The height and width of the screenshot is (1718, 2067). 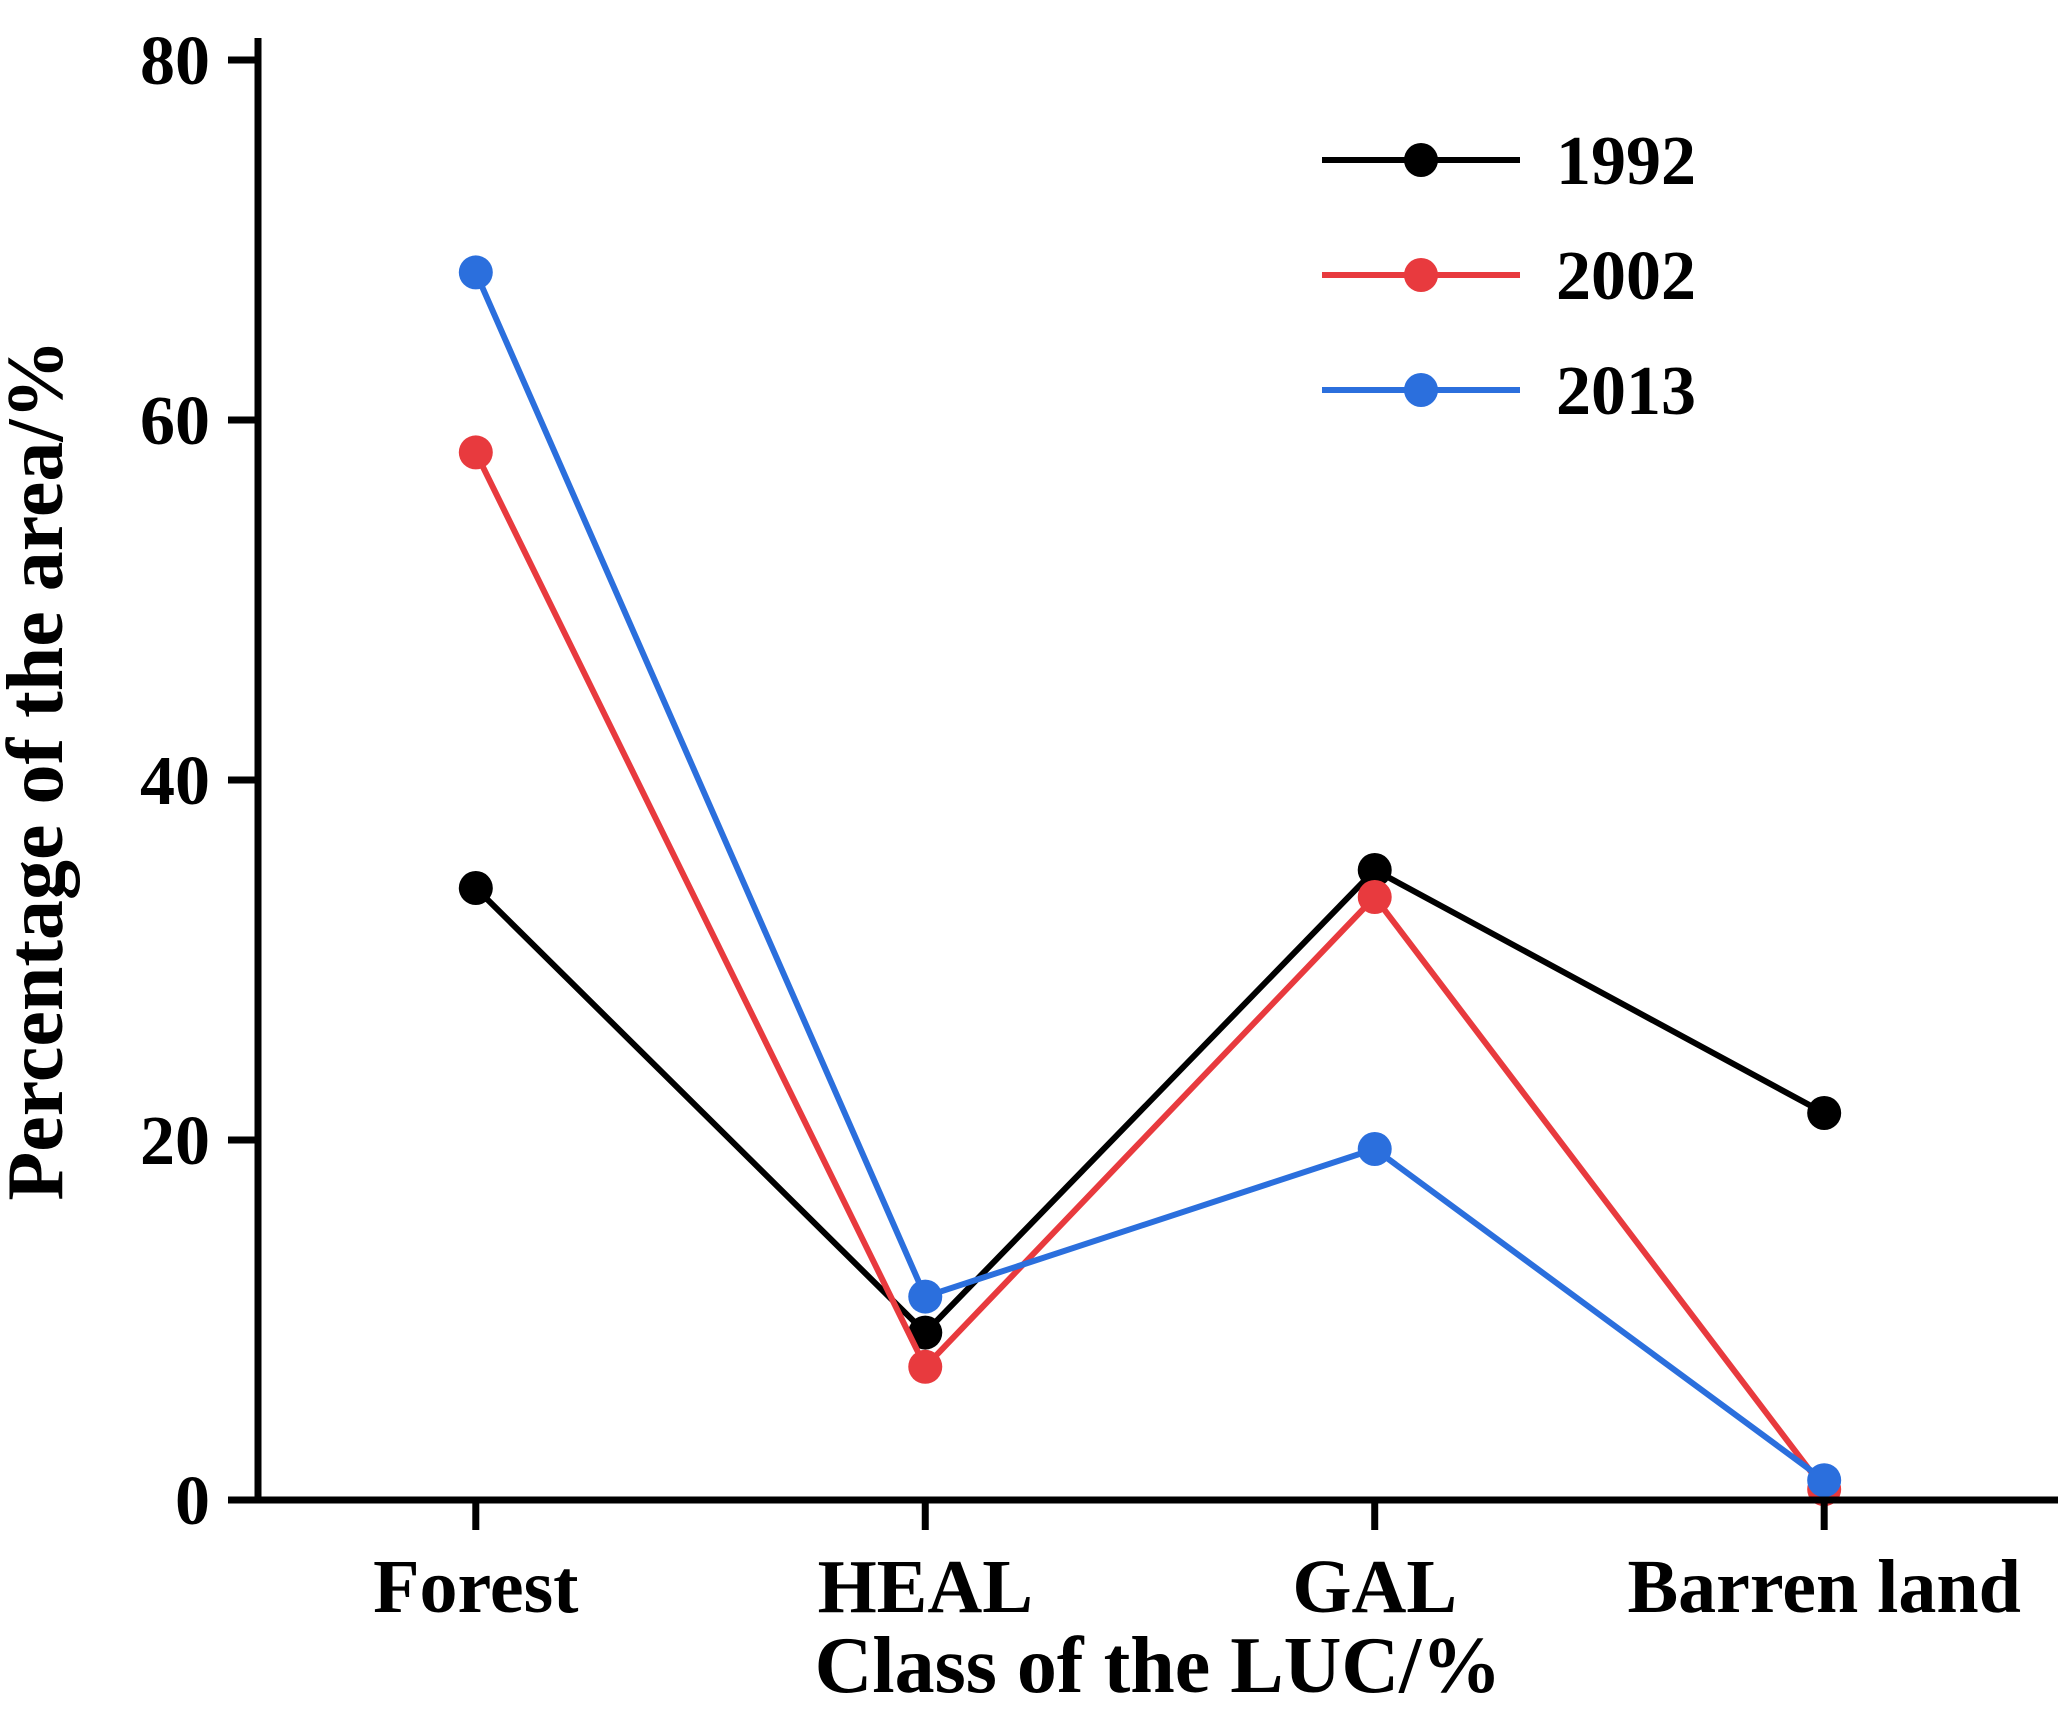 I want to click on legend-marker-2002, so click(x=1421, y=275).